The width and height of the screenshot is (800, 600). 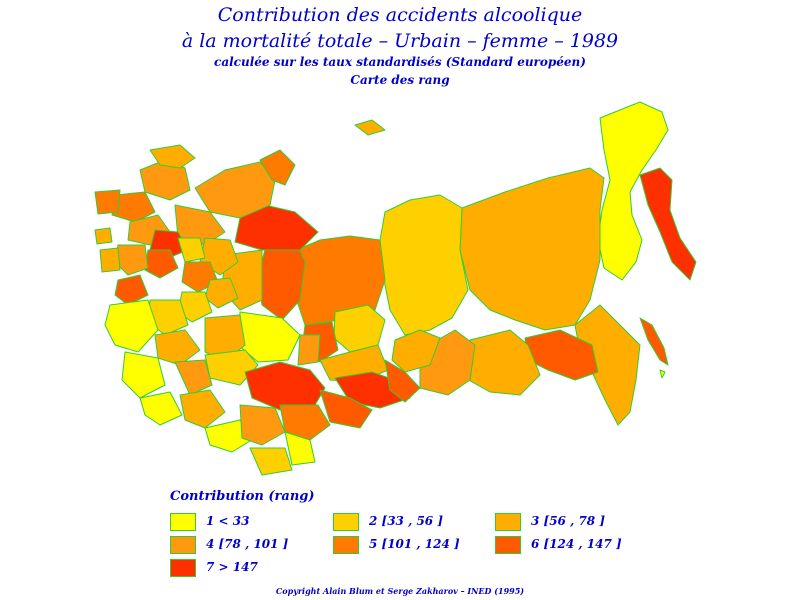 I want to click on legend-label: 7 > 147, so click(x=232, y=567).